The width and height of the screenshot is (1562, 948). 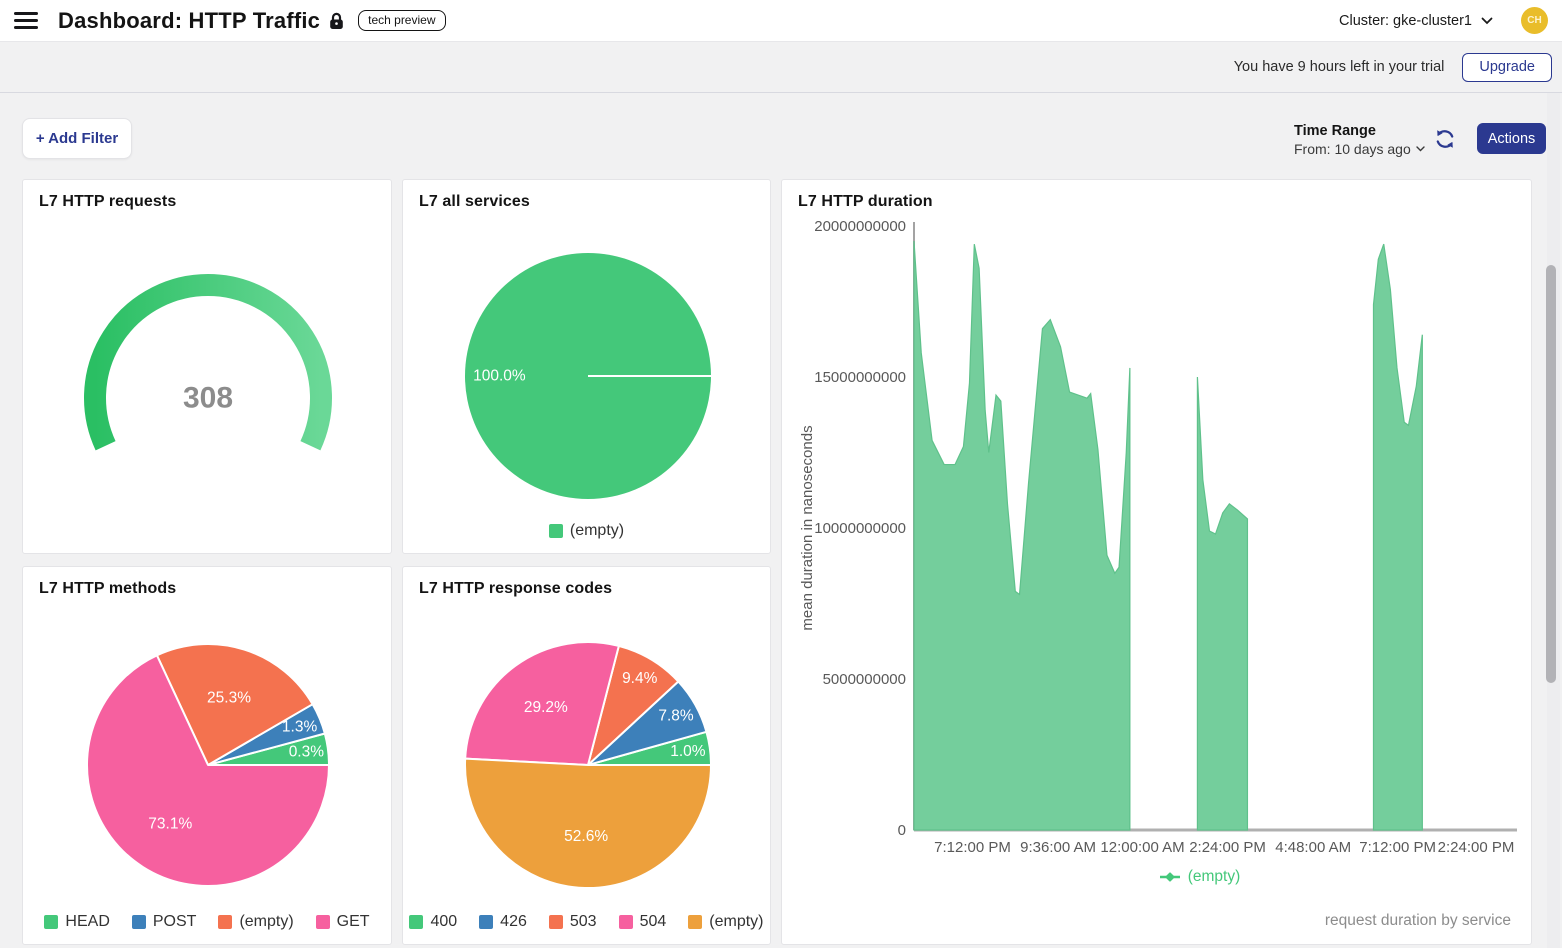 I want to click on legend-item-400: 400, so click(x=433, y=922).